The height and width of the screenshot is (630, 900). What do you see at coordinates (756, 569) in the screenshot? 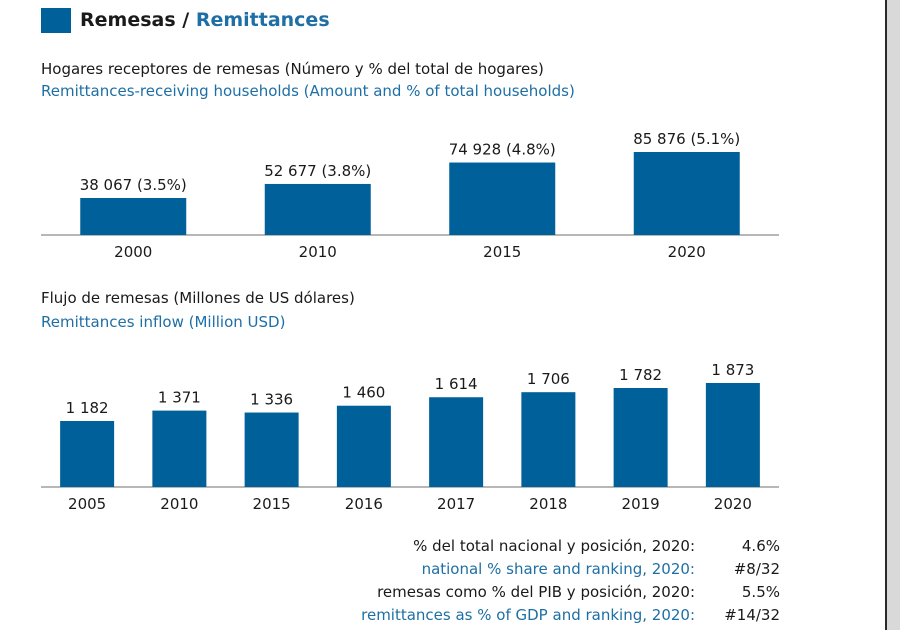
I see `stat-value: #8/32` at bounding box center [756, 569].